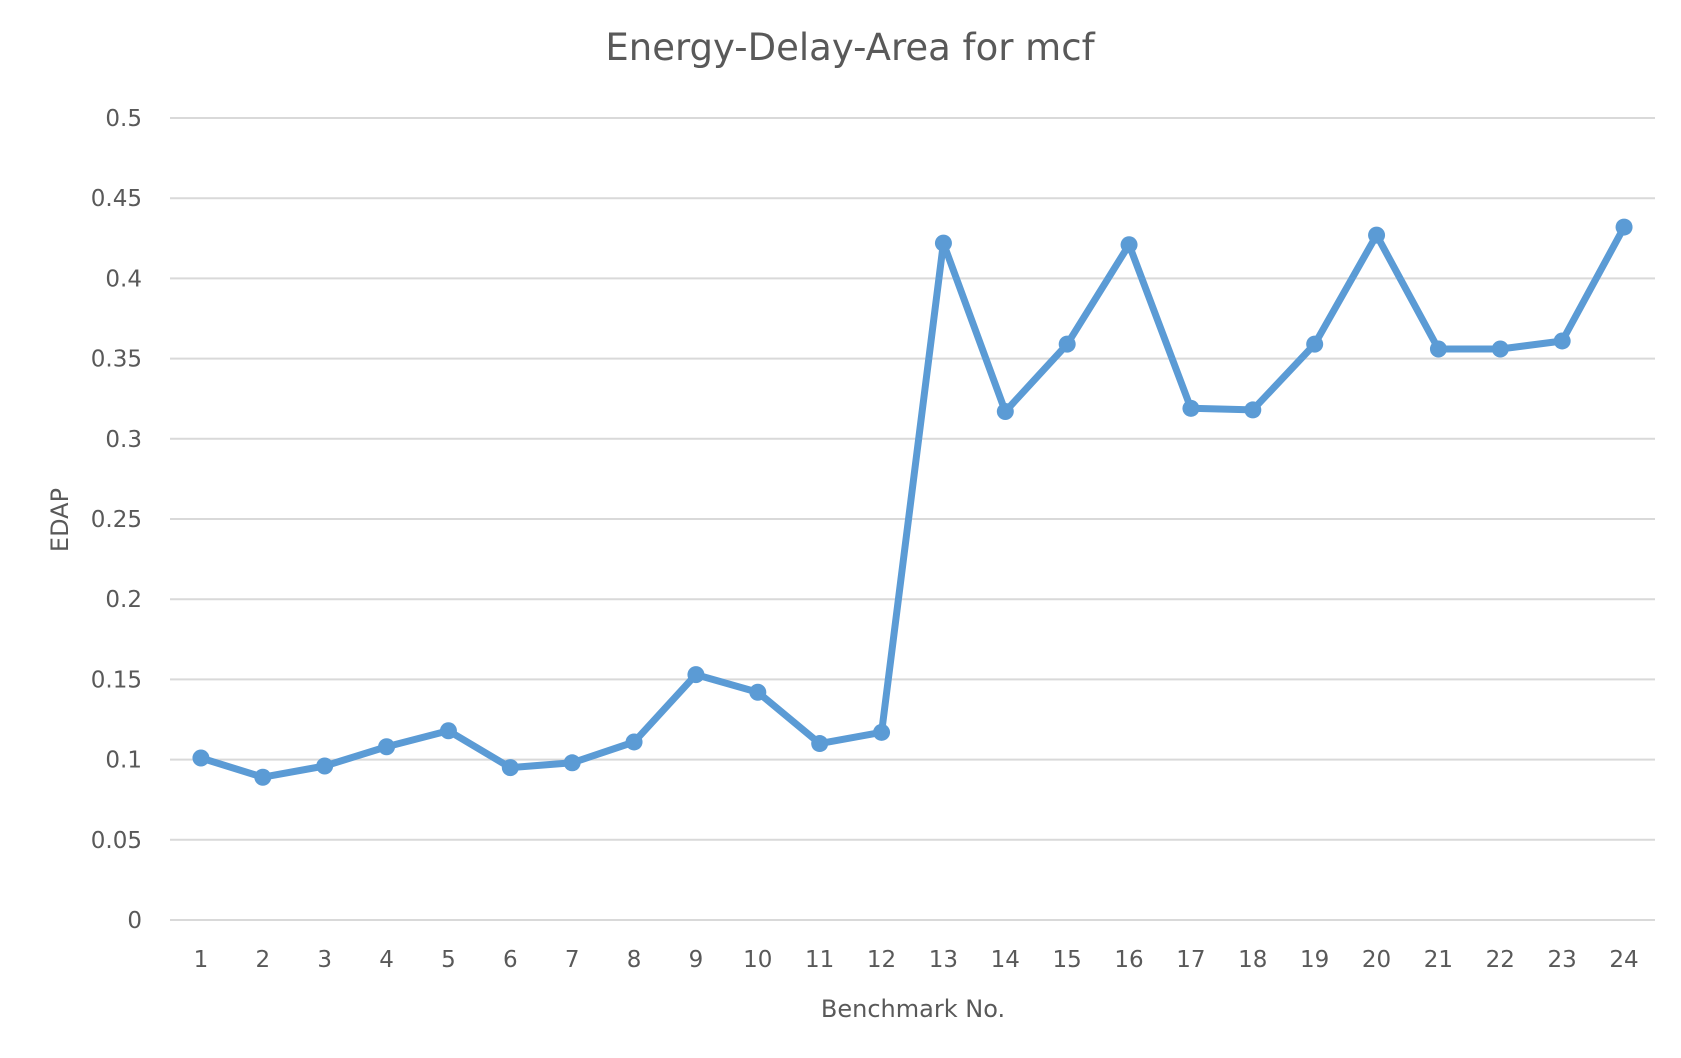 The image size is (1681, 1058). I want to click on x-tick-label: 13, so click(943, 960).